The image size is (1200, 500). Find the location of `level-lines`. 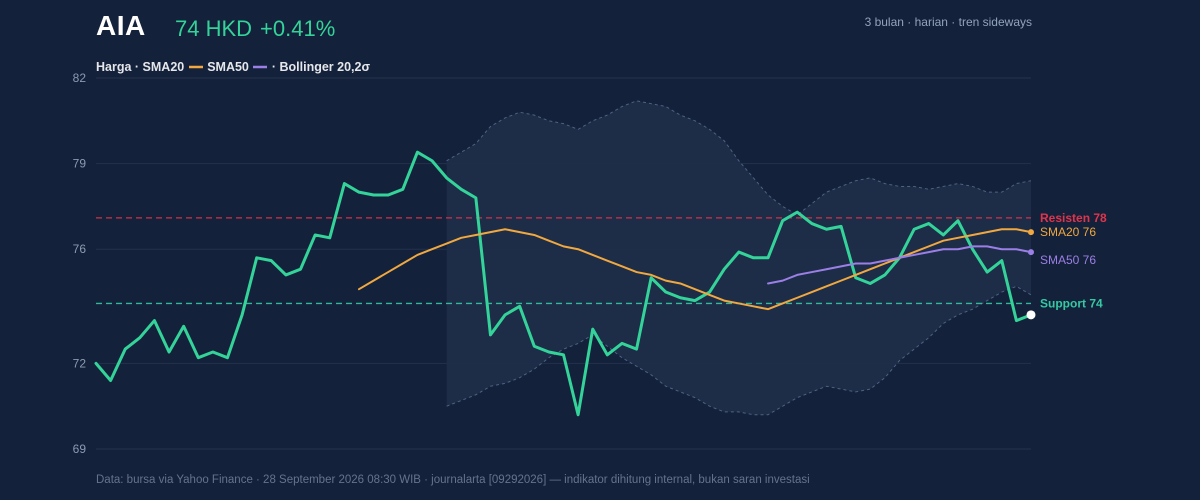

level-lines is located at coordinates (563, 261).